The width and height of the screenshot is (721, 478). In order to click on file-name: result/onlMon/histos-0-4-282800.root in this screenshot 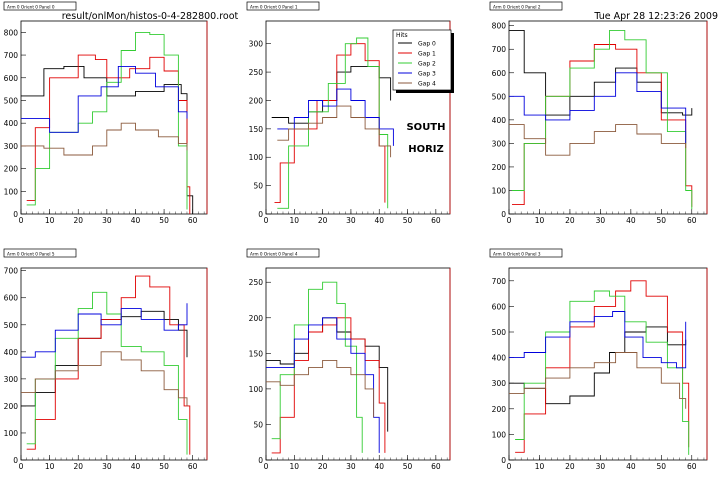, I will do `click(150, 16)`.